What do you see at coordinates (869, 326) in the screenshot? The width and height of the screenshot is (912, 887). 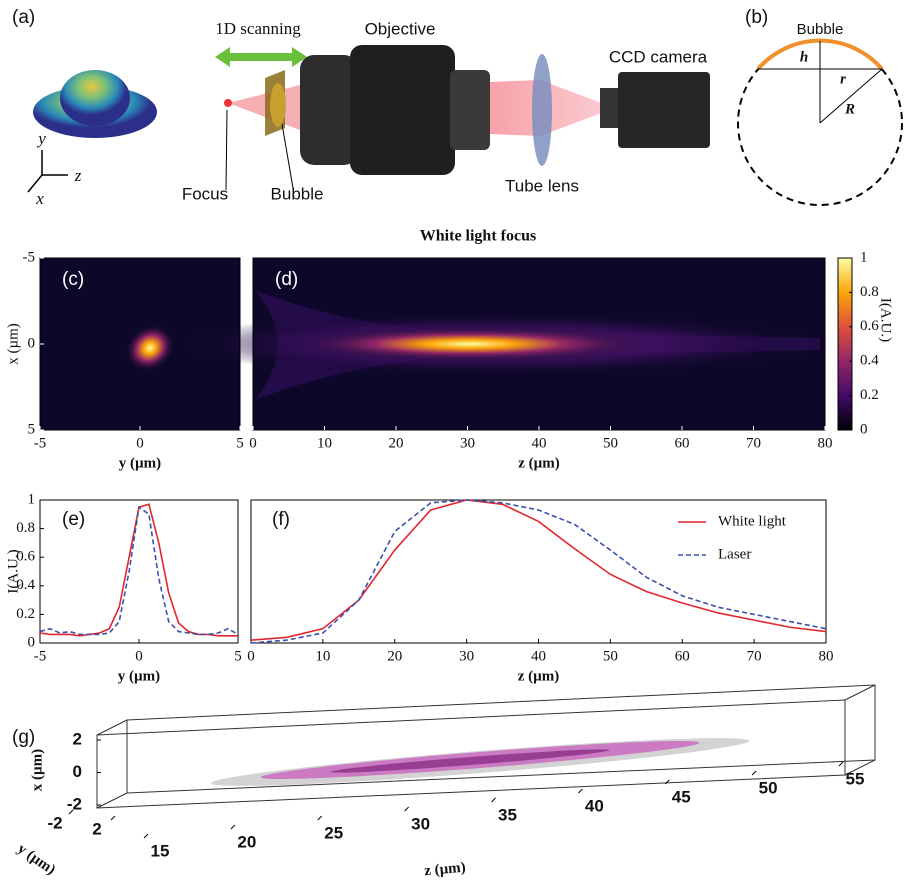 I see `colorbar-tick-label: 0.6` at bounding box center [869, 326].